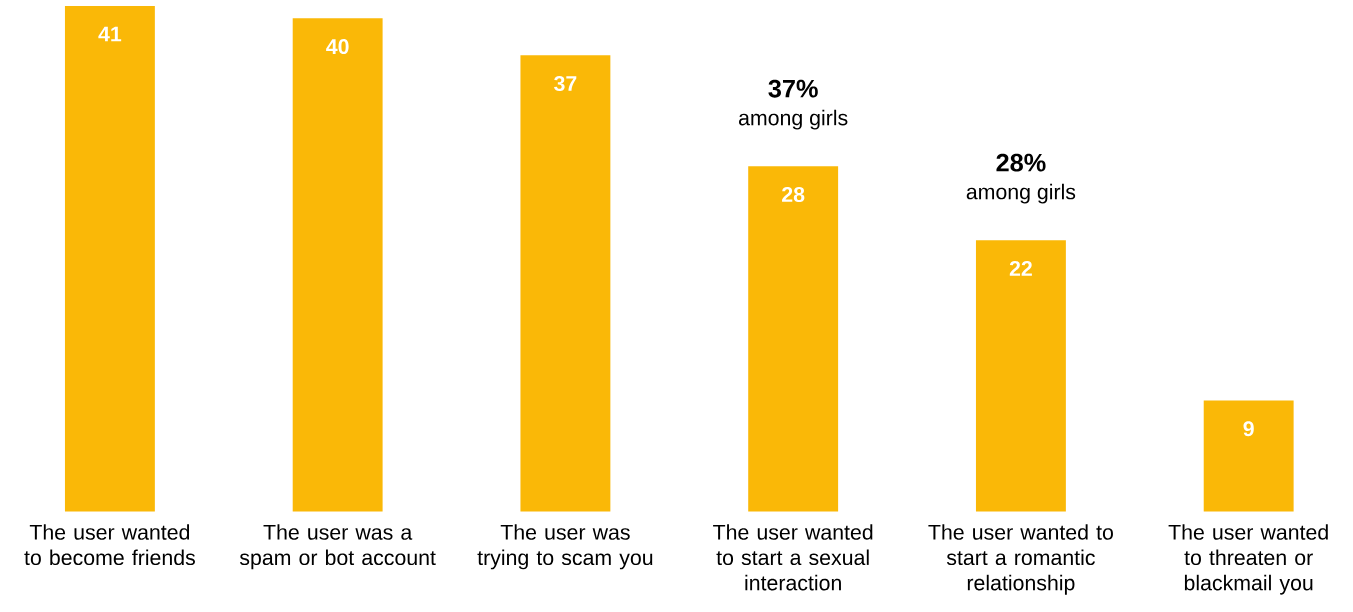 The image size is (1353, 612). I want to click on x-tick-label: The user was trying to scam you, so click(565, 546).